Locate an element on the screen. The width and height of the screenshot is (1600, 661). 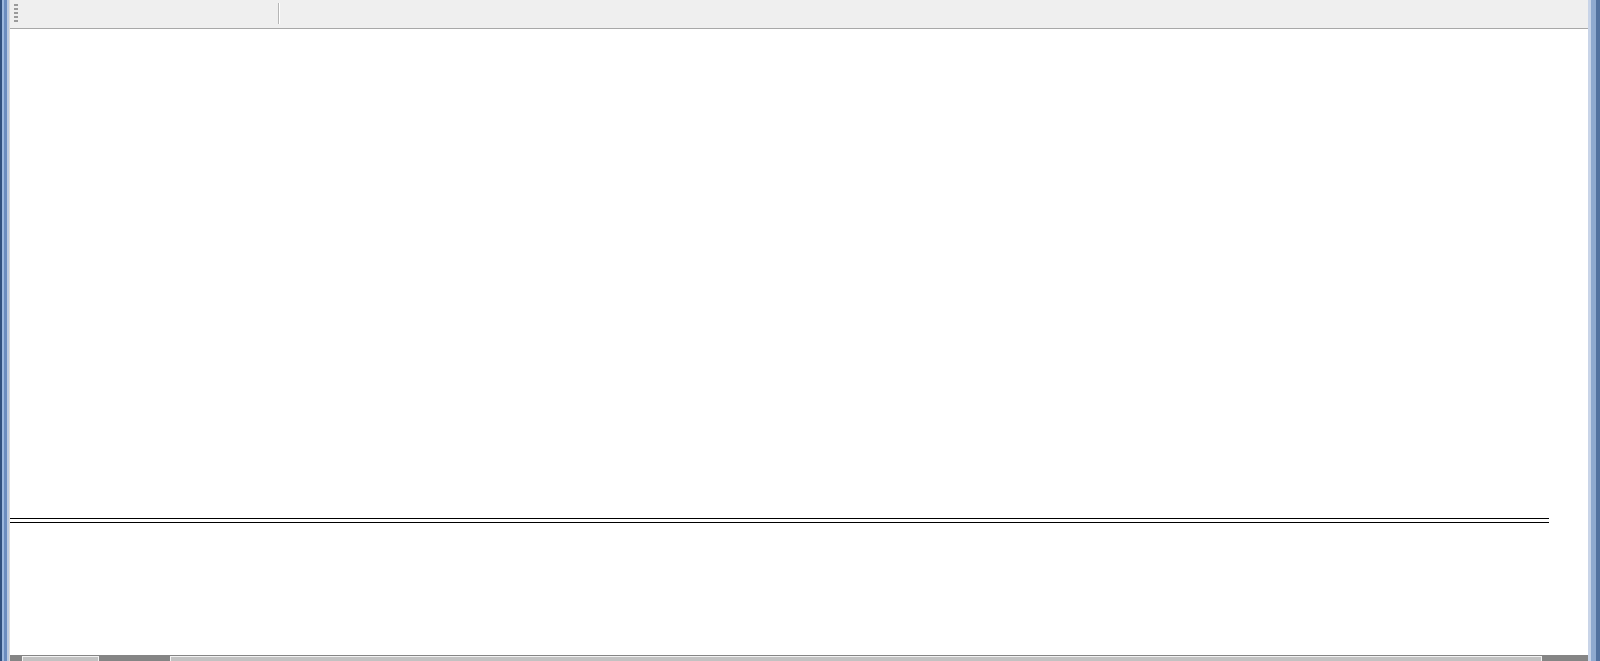
bottom-tab-strip is located at coordinates (799, 658).